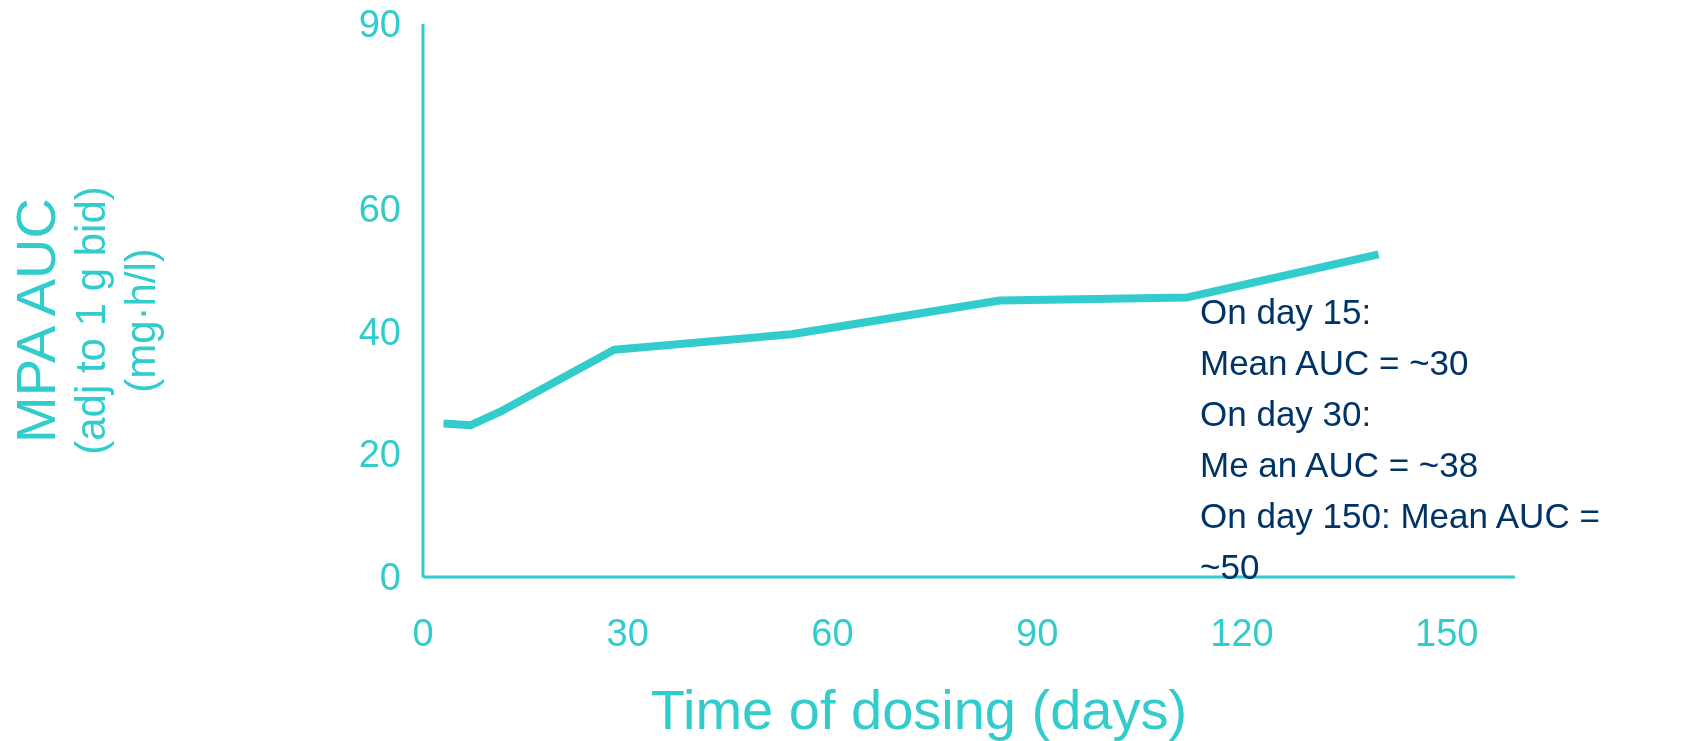 The width and height of the screenshot is (1692, 741). What do you see at coordinates (1447, 633) in the screenshot?
I see `x-tick-label: 150` at bounding box center [1447, 633].